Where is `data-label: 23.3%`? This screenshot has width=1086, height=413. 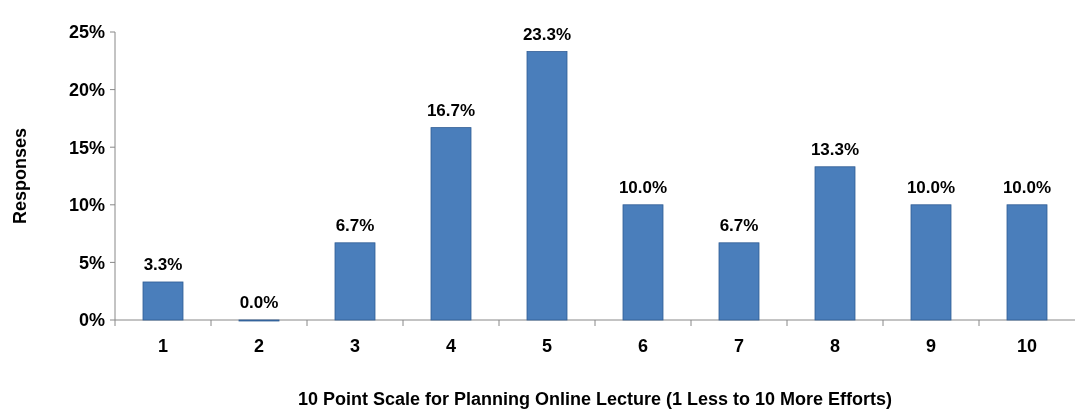
data-label: 23.3% is located at coordinates (547, 34).